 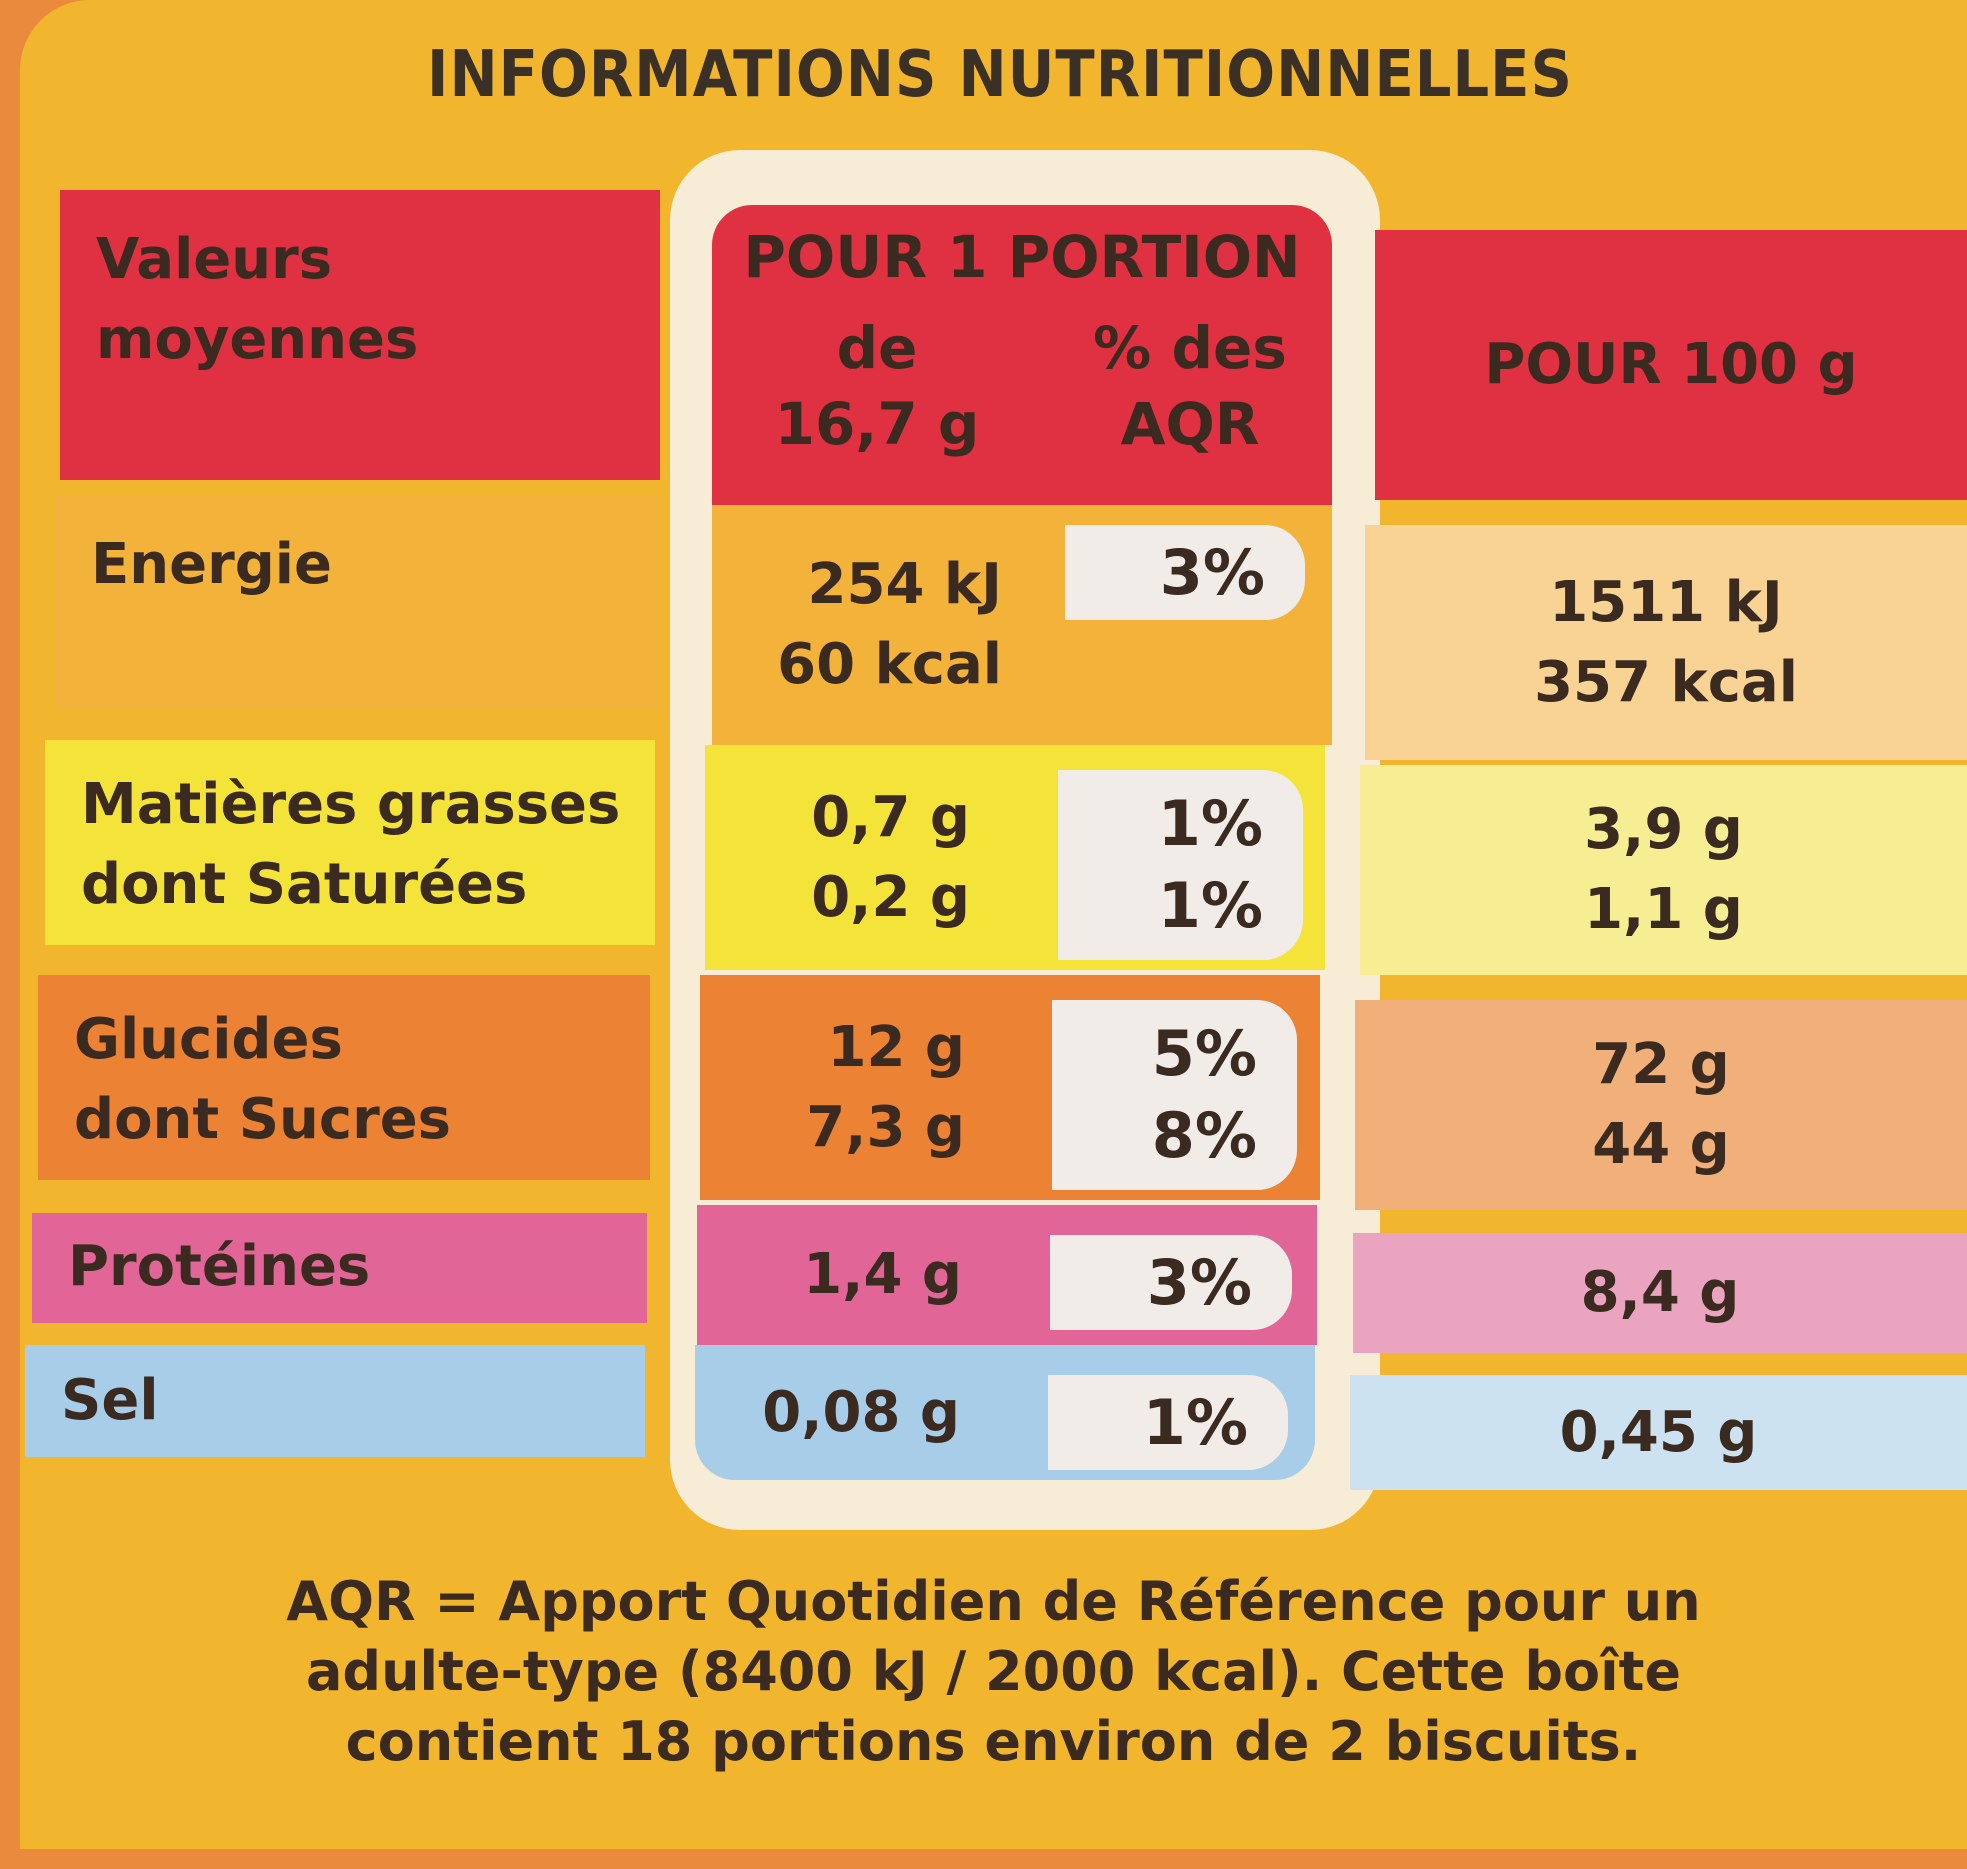 What do you see at coordinates (1661, 1064) in the screenshot?
I see `row-glucides-per100-line1: 72 g` at bounding box center [1661, 1064].